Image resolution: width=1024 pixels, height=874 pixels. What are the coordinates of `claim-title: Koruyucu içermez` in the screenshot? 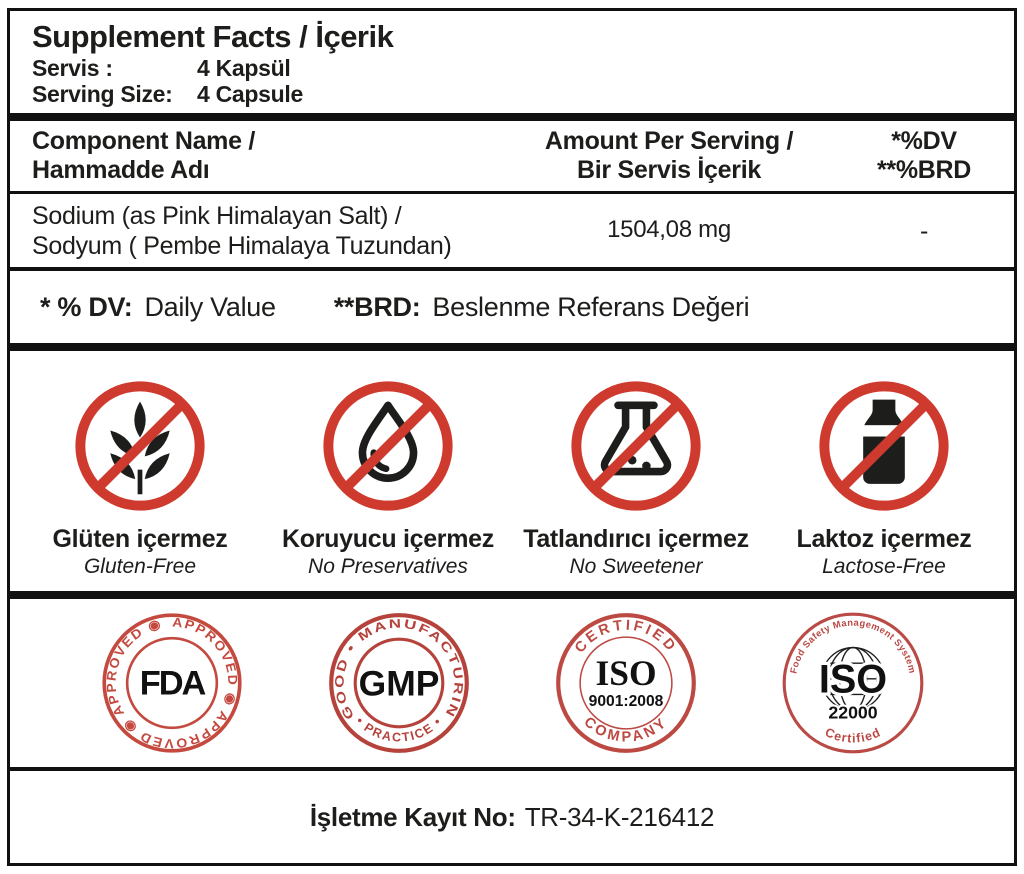 It's located at (388, 539).